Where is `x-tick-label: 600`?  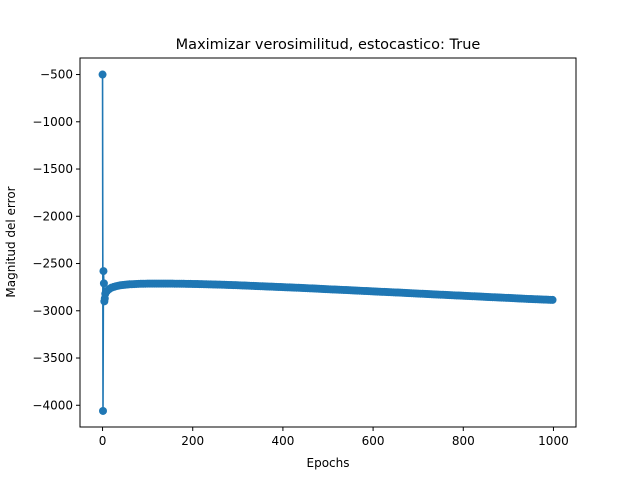 x-tick-label: 600 is located at coordinates (373, 441).